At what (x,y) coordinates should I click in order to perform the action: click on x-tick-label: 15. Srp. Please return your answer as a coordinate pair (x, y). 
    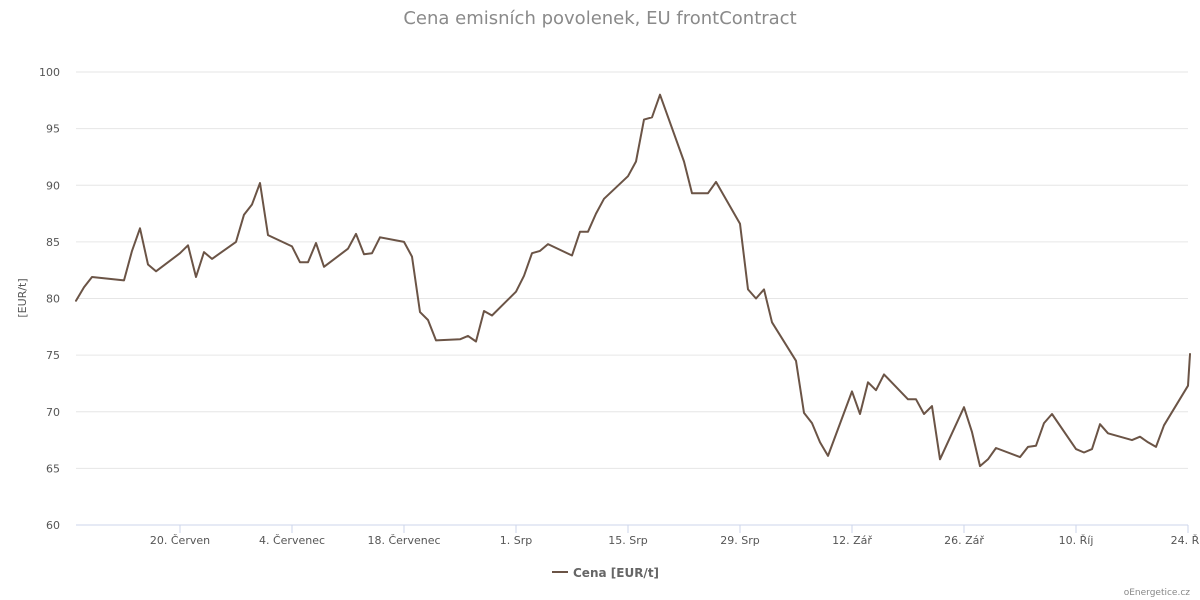
    Looking at the image, I should click on (627, 540).